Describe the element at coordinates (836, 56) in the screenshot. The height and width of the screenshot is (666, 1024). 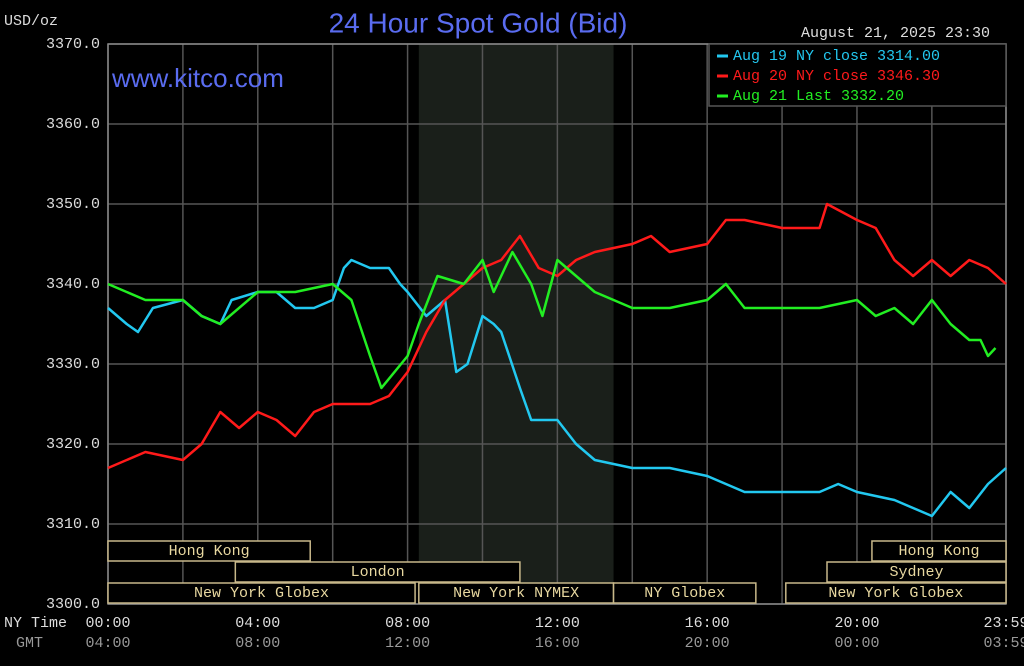
I see `legend-label: Aug 19 NY close 3314.00` at that location.